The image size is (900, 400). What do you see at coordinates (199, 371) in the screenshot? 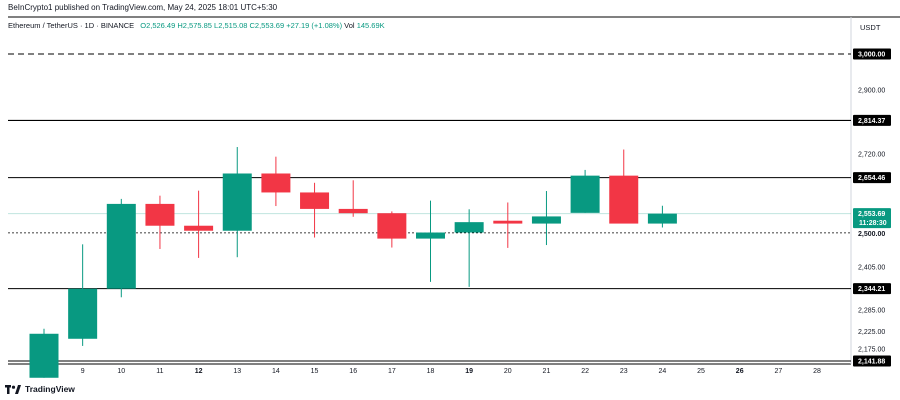
I see `x-tick-label: 12` at bounding box center [199, 371].